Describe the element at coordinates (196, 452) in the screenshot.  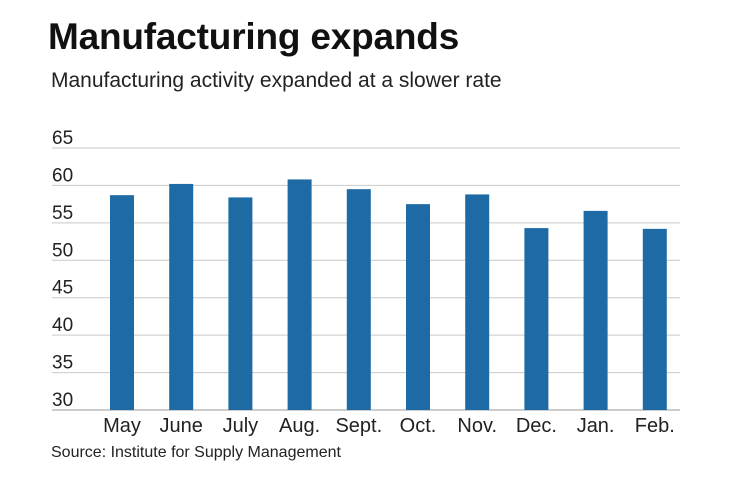
I see `source-note: Source: Institute for Supply Management` at that location.